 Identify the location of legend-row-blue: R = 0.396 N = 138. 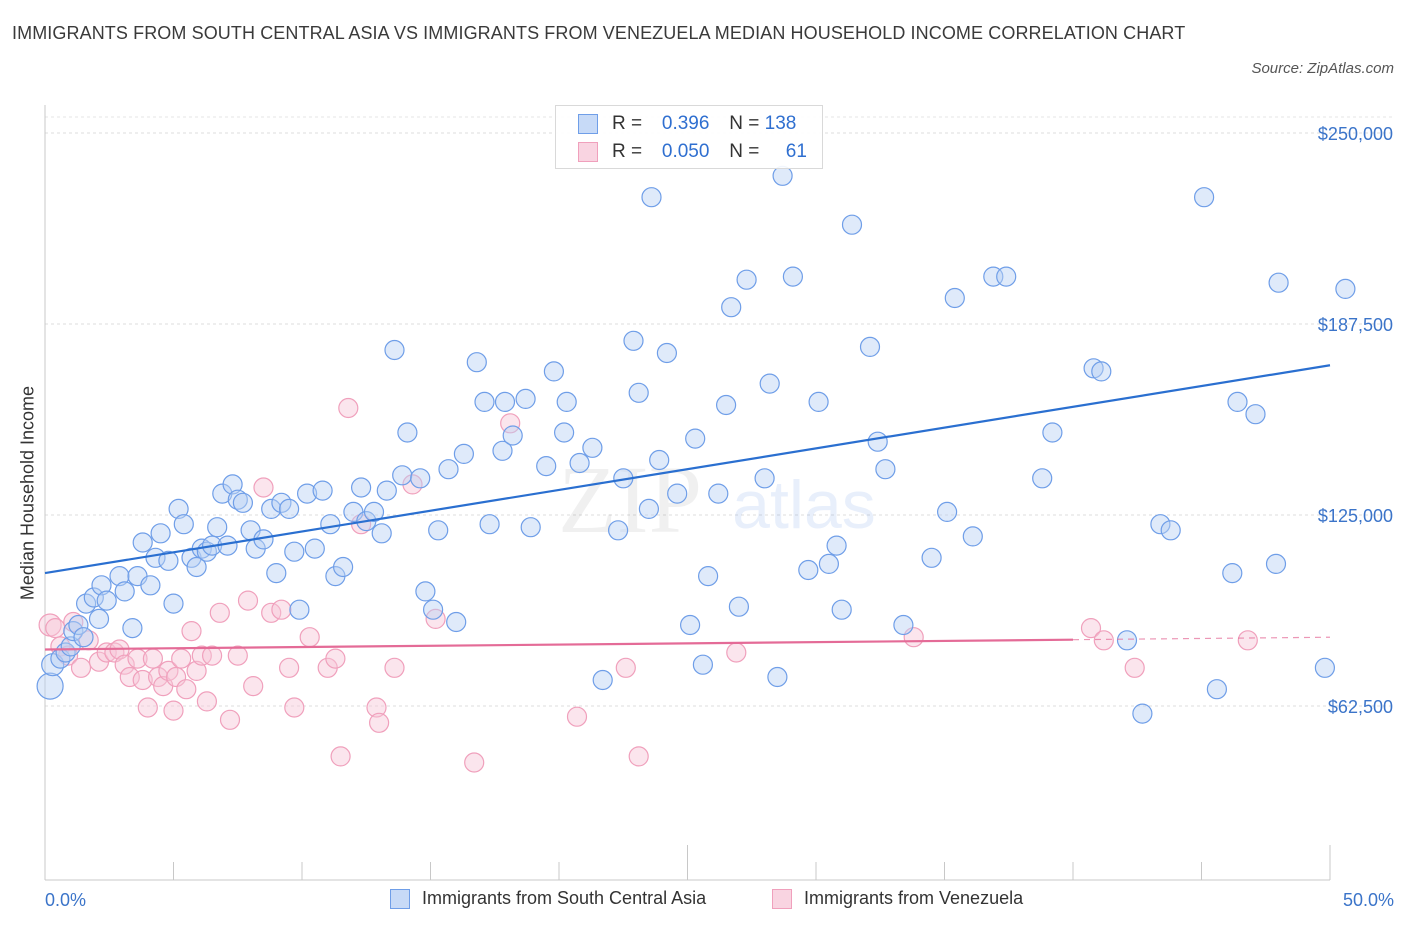
(687, 124).